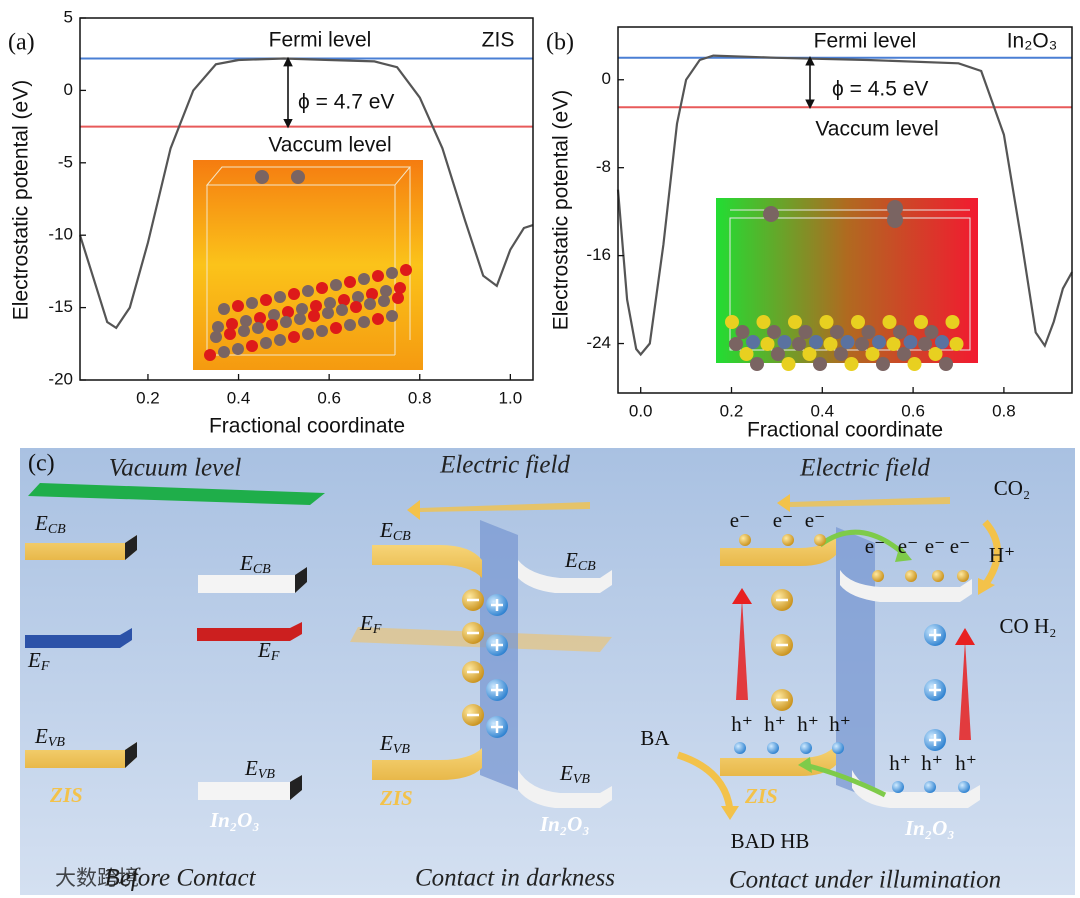 Image resolution: width=1080 pixels, height=898 pixels. Describe the element at coordinates (60, 306) in the screenshot. I see `y-tick-label: -15` at that location.